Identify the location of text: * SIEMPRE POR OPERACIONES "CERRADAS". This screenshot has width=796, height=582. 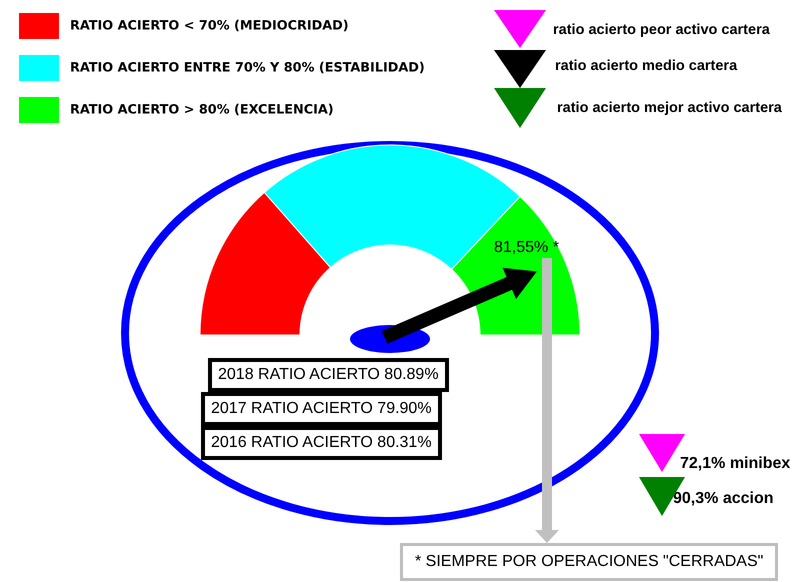
(589, 562).